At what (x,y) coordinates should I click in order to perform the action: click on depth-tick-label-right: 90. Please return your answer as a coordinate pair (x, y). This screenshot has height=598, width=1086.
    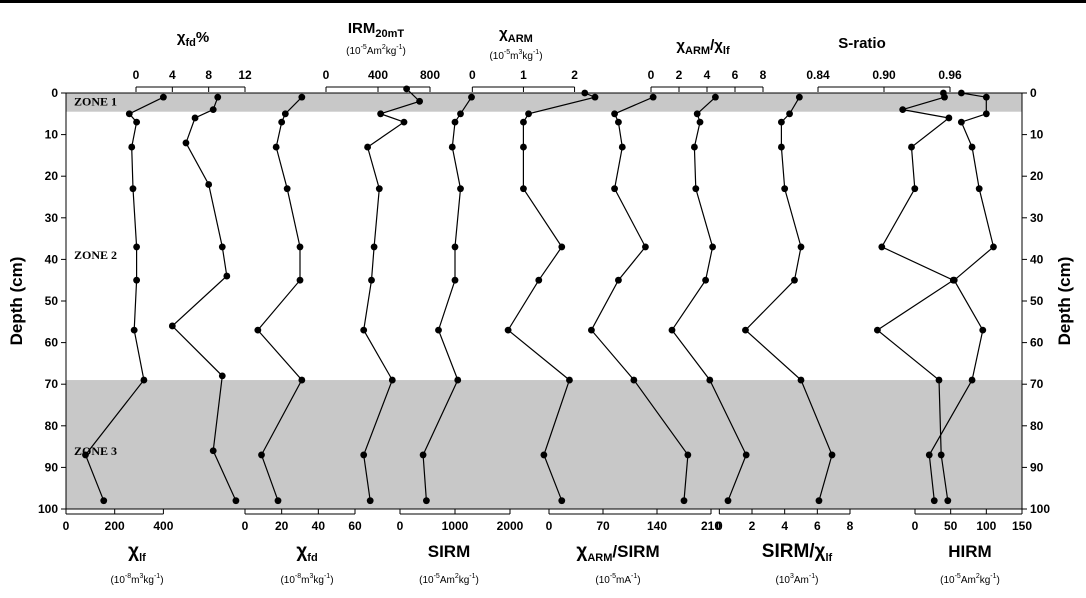
    Looking at the image, I should click on (1037, 467).